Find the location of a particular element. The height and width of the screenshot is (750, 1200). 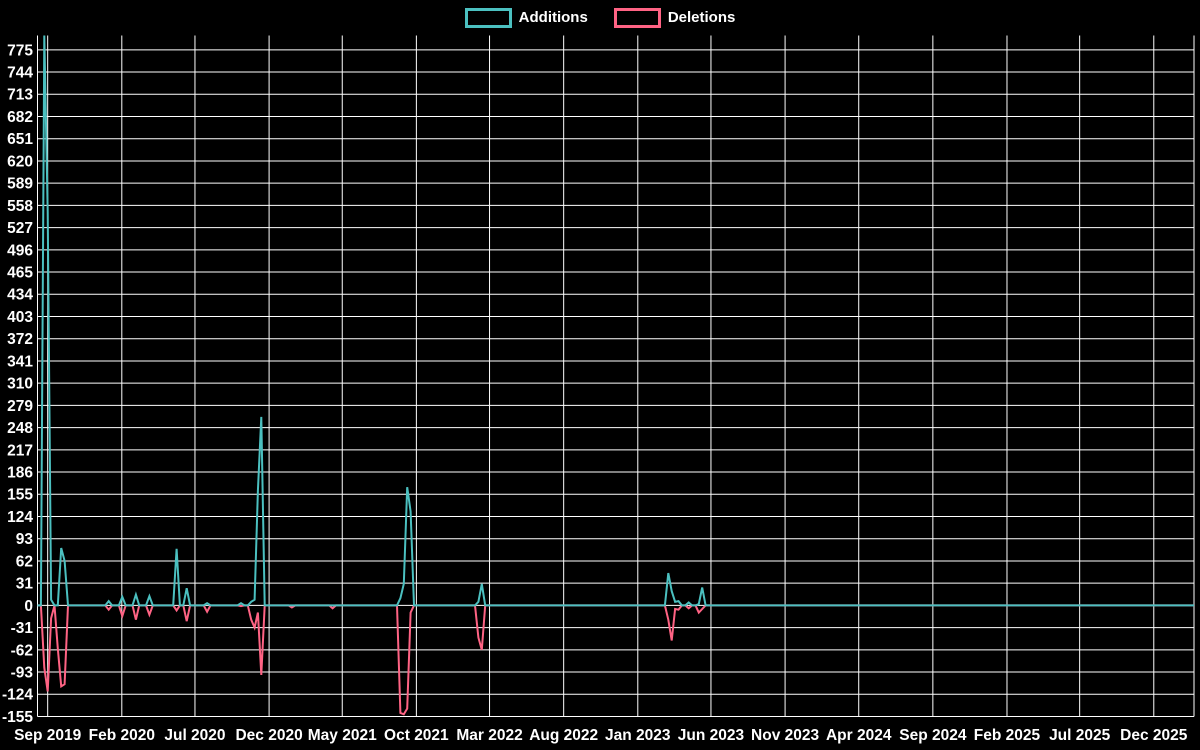

deletions-legend-swatch is located at coordinates (637, 18).